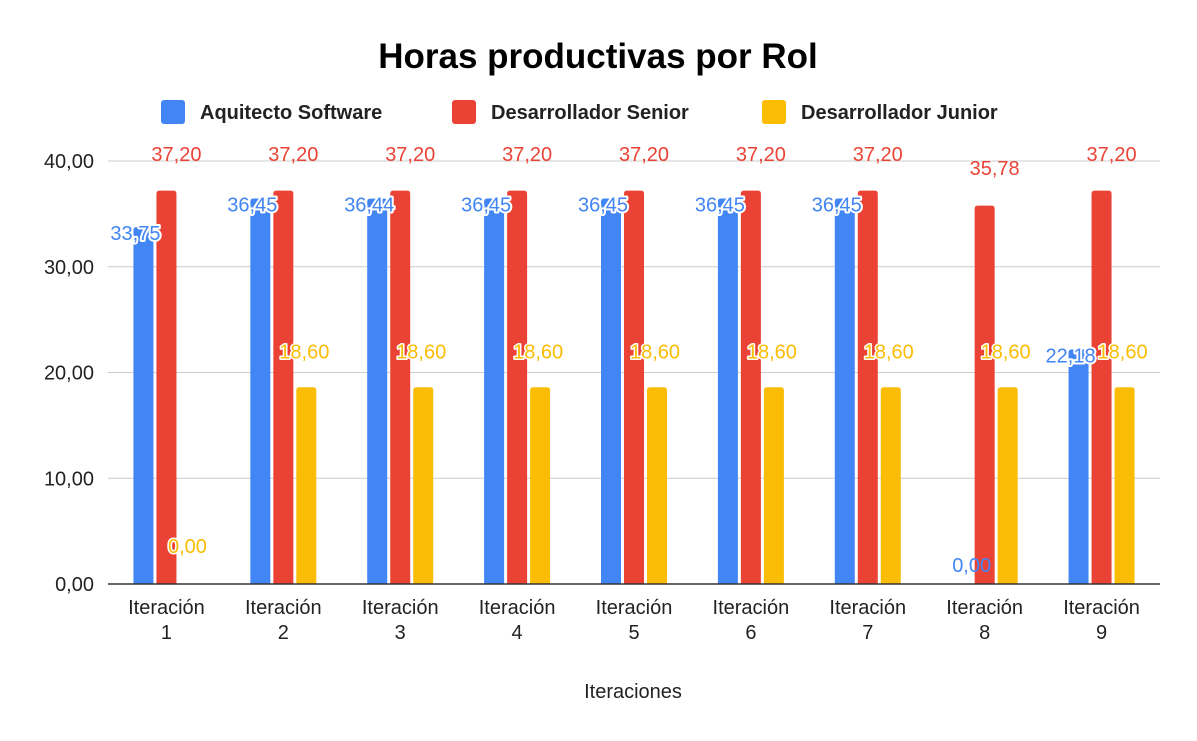  Describe the element at coordinates (293, 155) in the screenshot. I see `data-label-s2-c2: 37,20` at that location.